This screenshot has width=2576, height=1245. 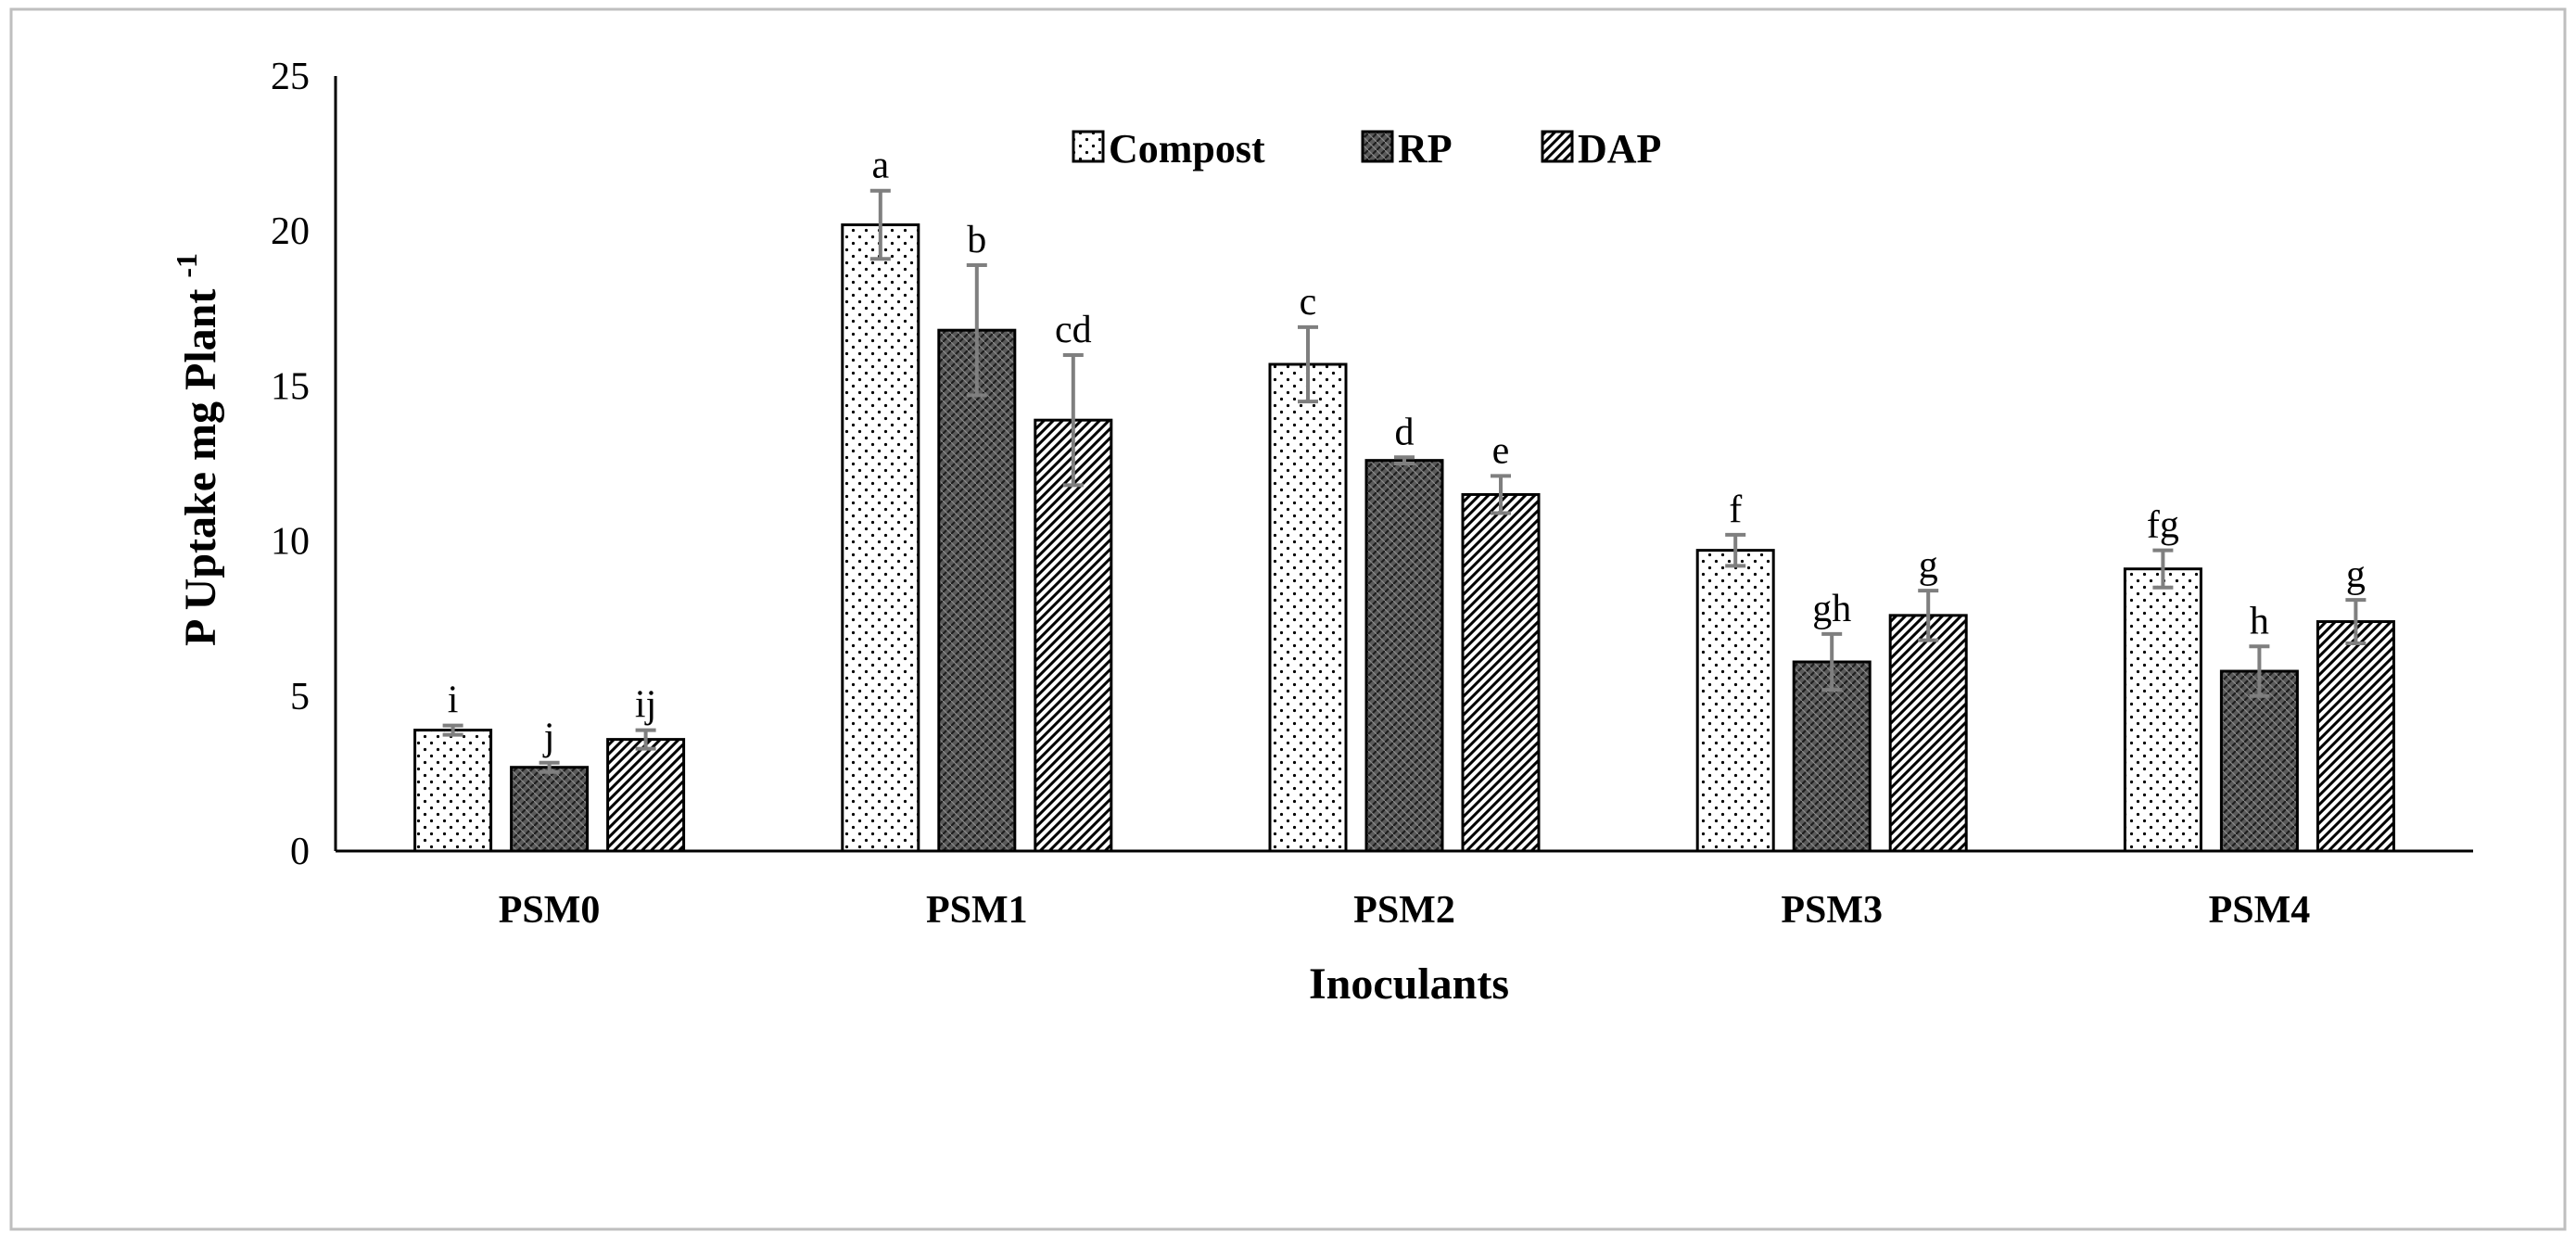 What do you see at coordinates (1832, 756) in the screenshot?
I see `bar-rp-psm3` at bounding box center [1832, 756].